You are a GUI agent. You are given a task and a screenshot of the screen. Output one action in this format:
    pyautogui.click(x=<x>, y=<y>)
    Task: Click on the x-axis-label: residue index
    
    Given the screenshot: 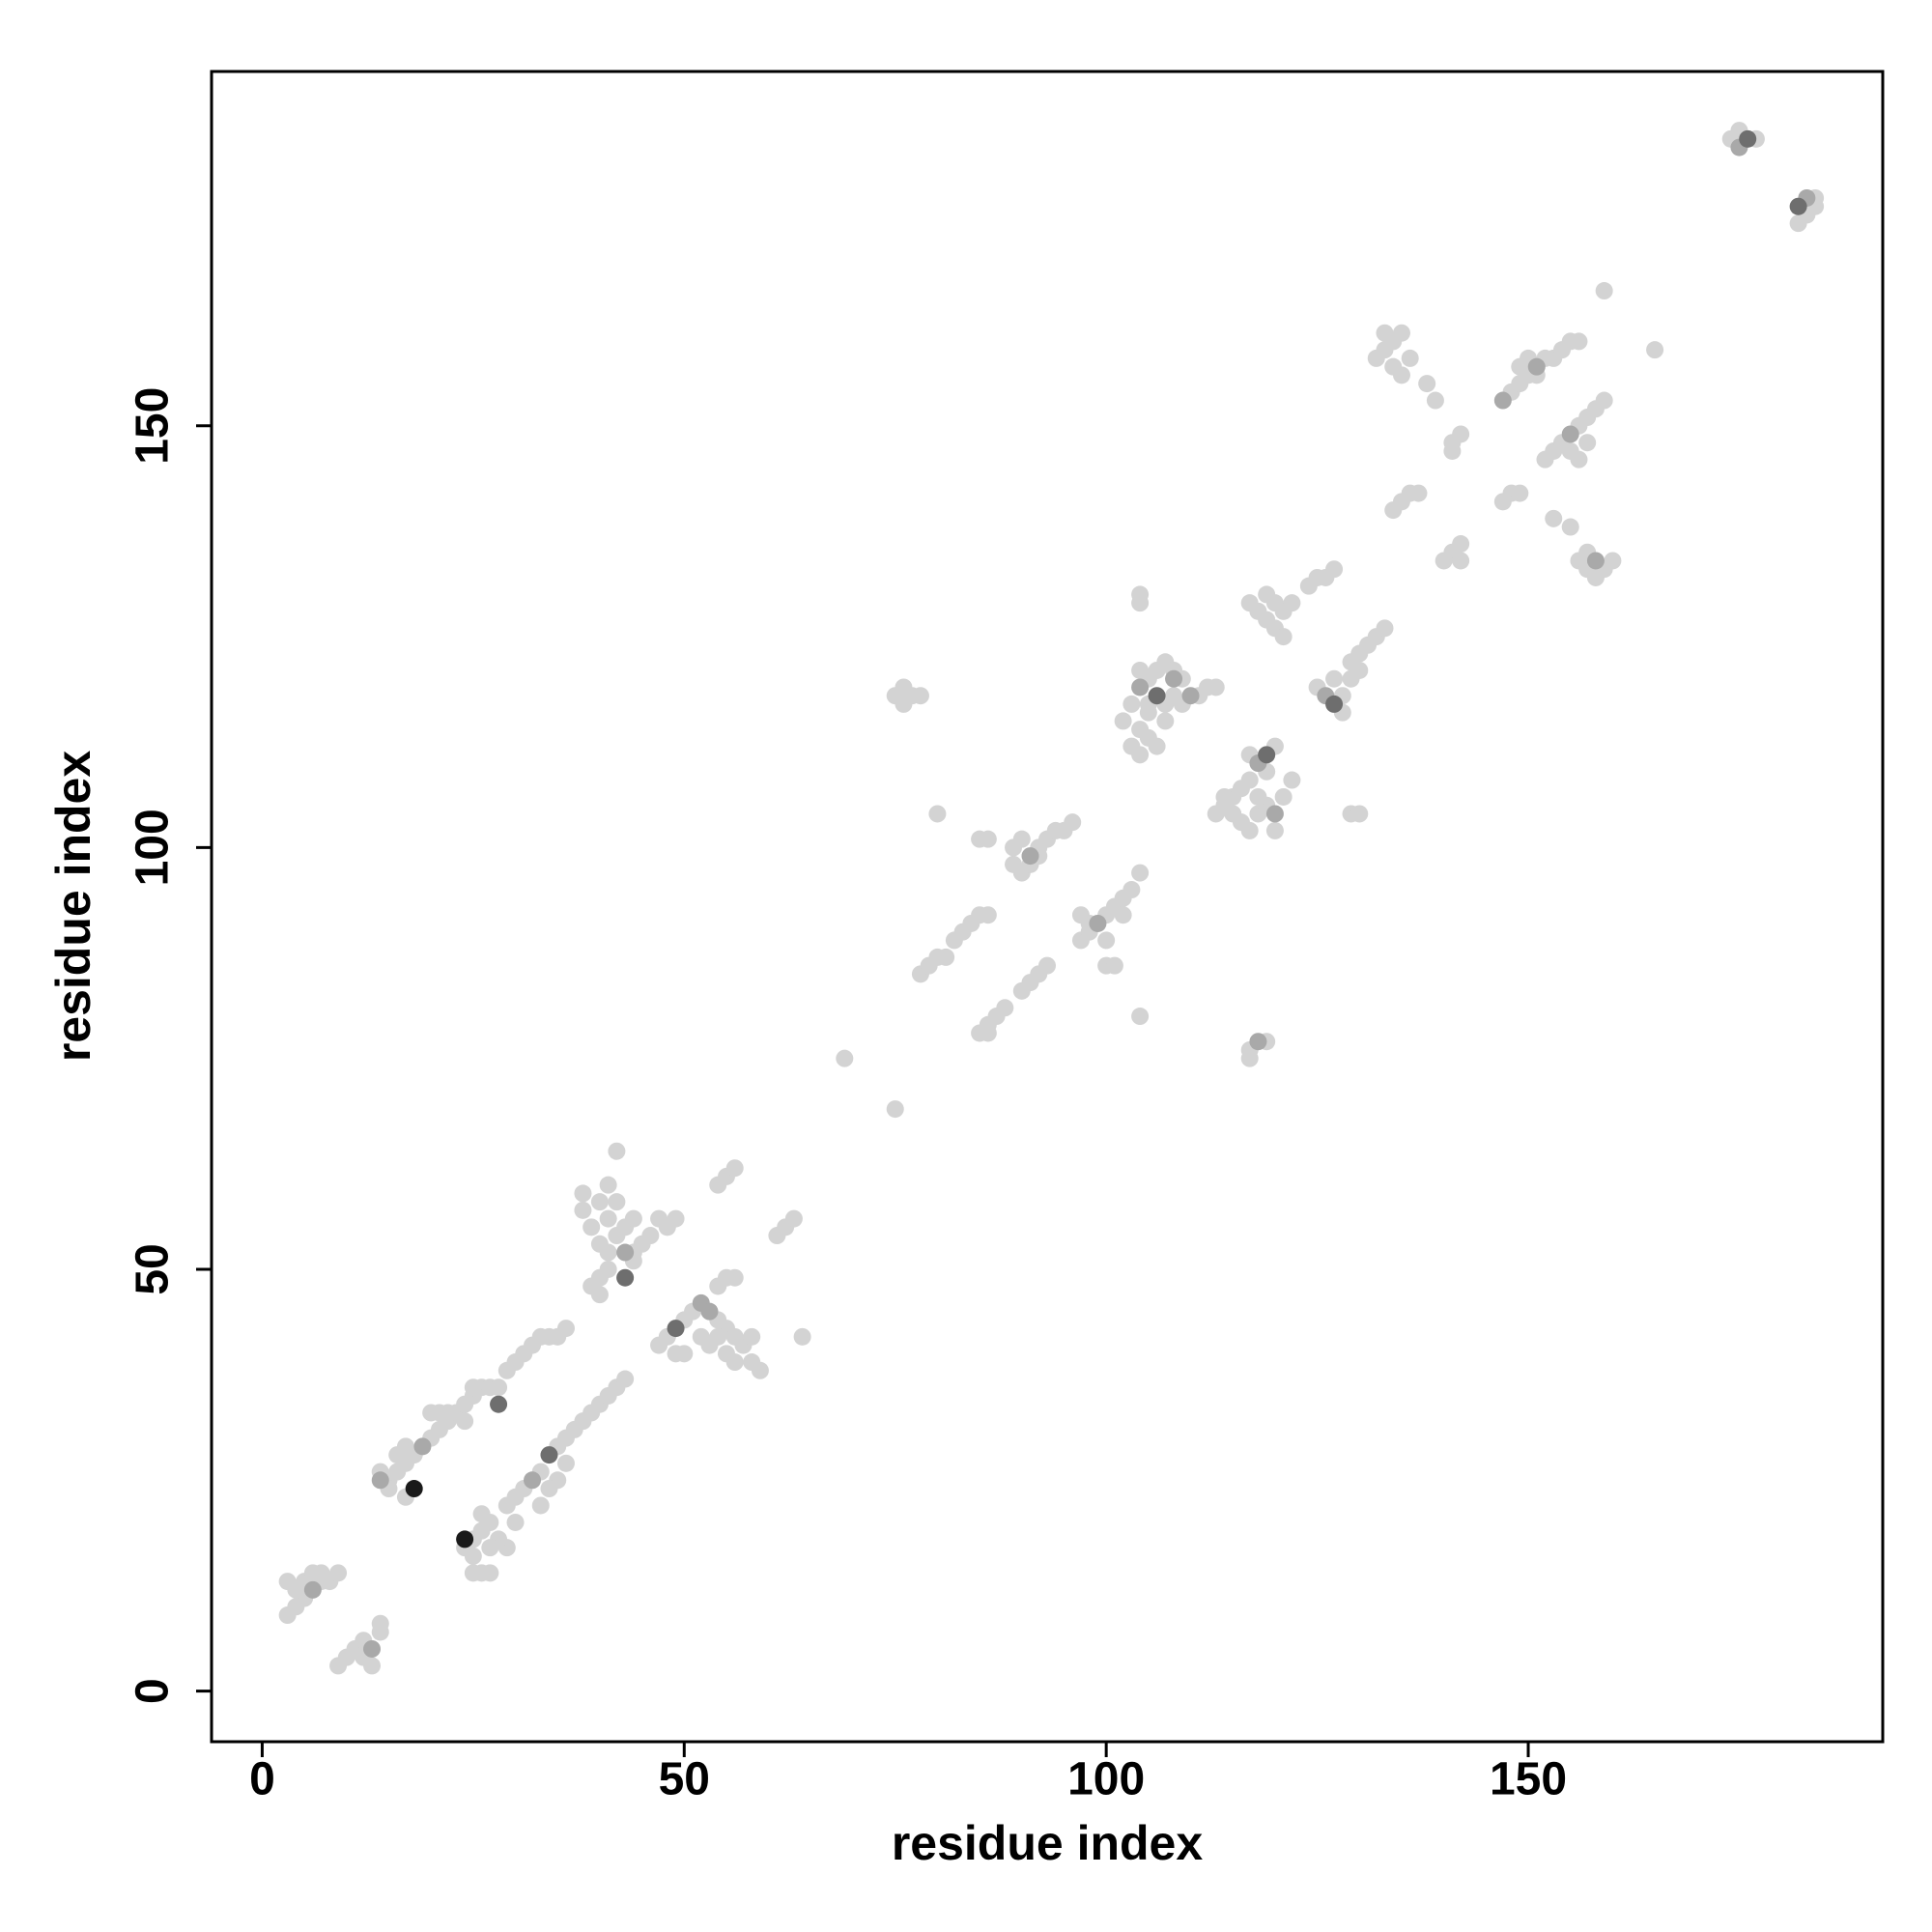 What is the action you would take?
    pyautogui.click(x=1048, y=1843)
    